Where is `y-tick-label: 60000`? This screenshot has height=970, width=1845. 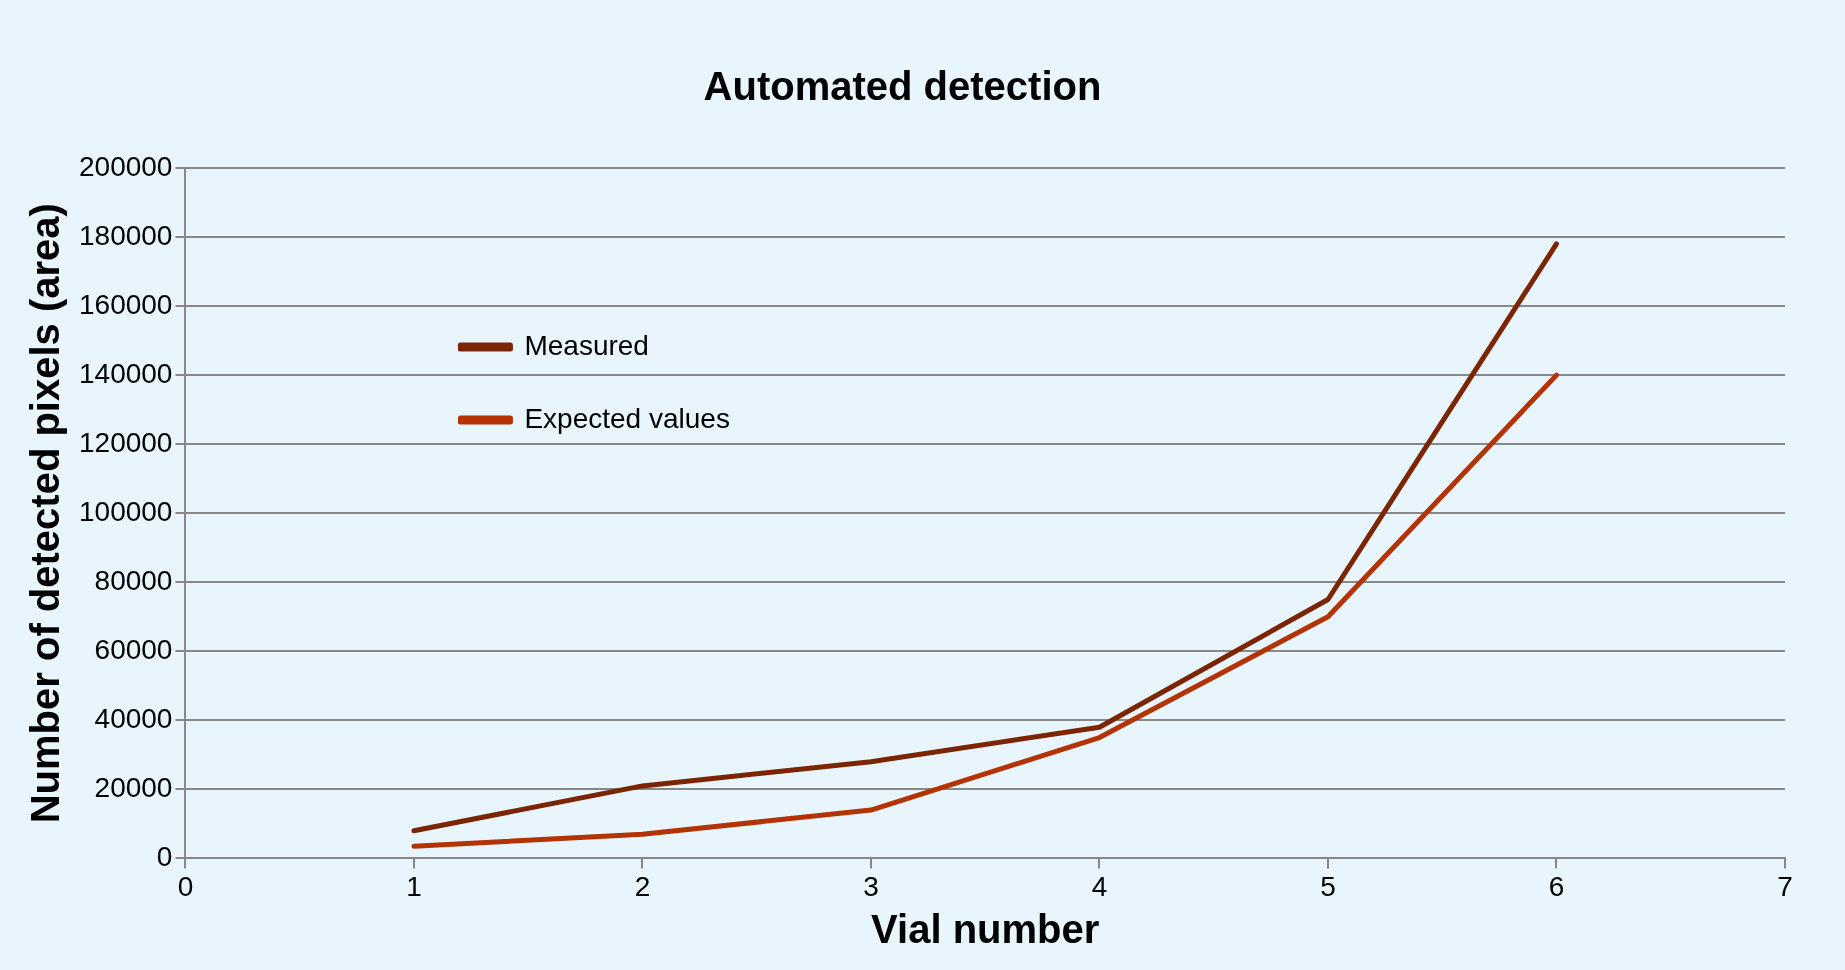 y-tick-label: 60000 is located at coordinates (133, 649).